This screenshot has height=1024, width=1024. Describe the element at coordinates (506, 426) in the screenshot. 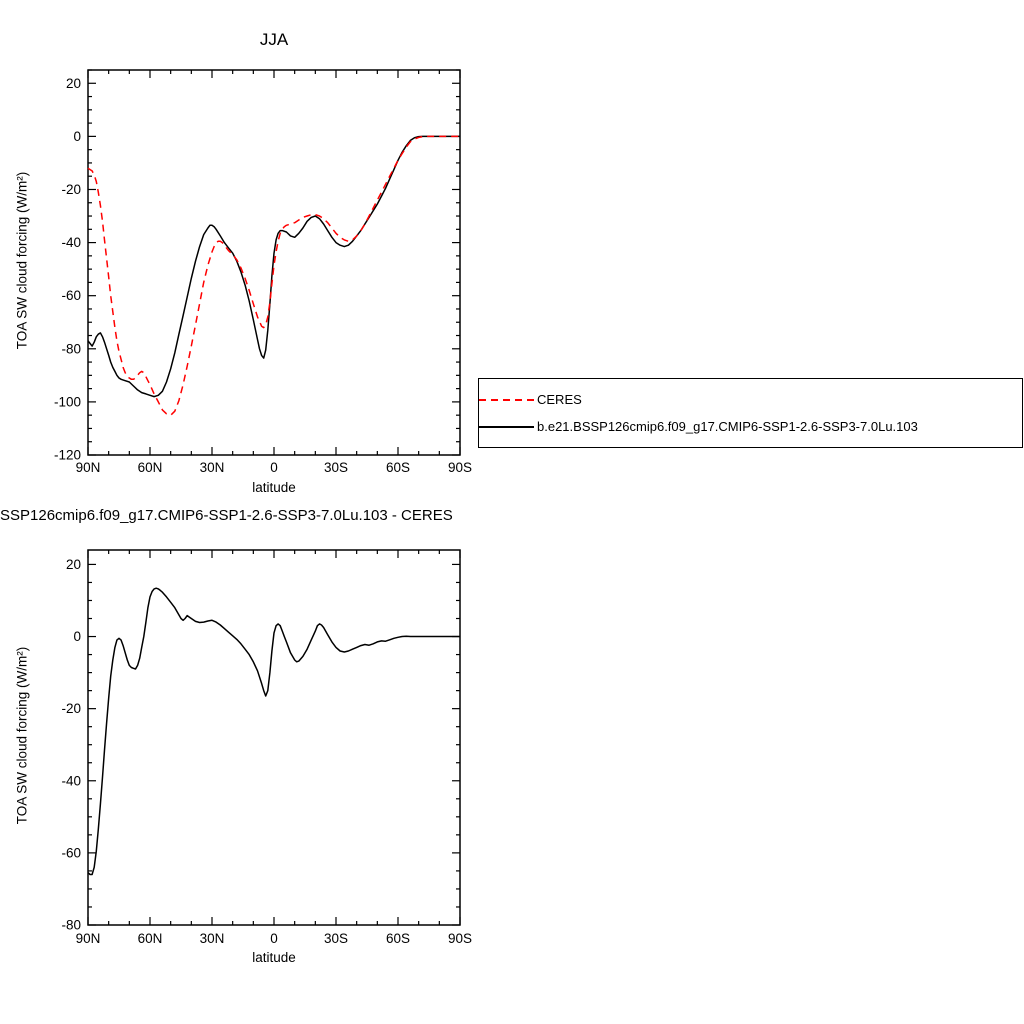

I see `legend-line-sample-model-icon` at that location.